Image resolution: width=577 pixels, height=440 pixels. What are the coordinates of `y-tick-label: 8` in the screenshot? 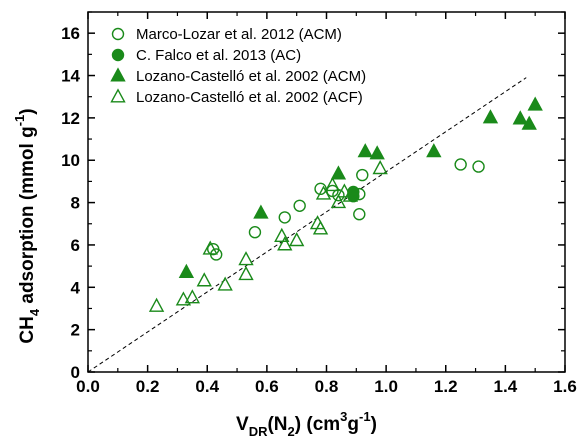 It's located at (75, 203).